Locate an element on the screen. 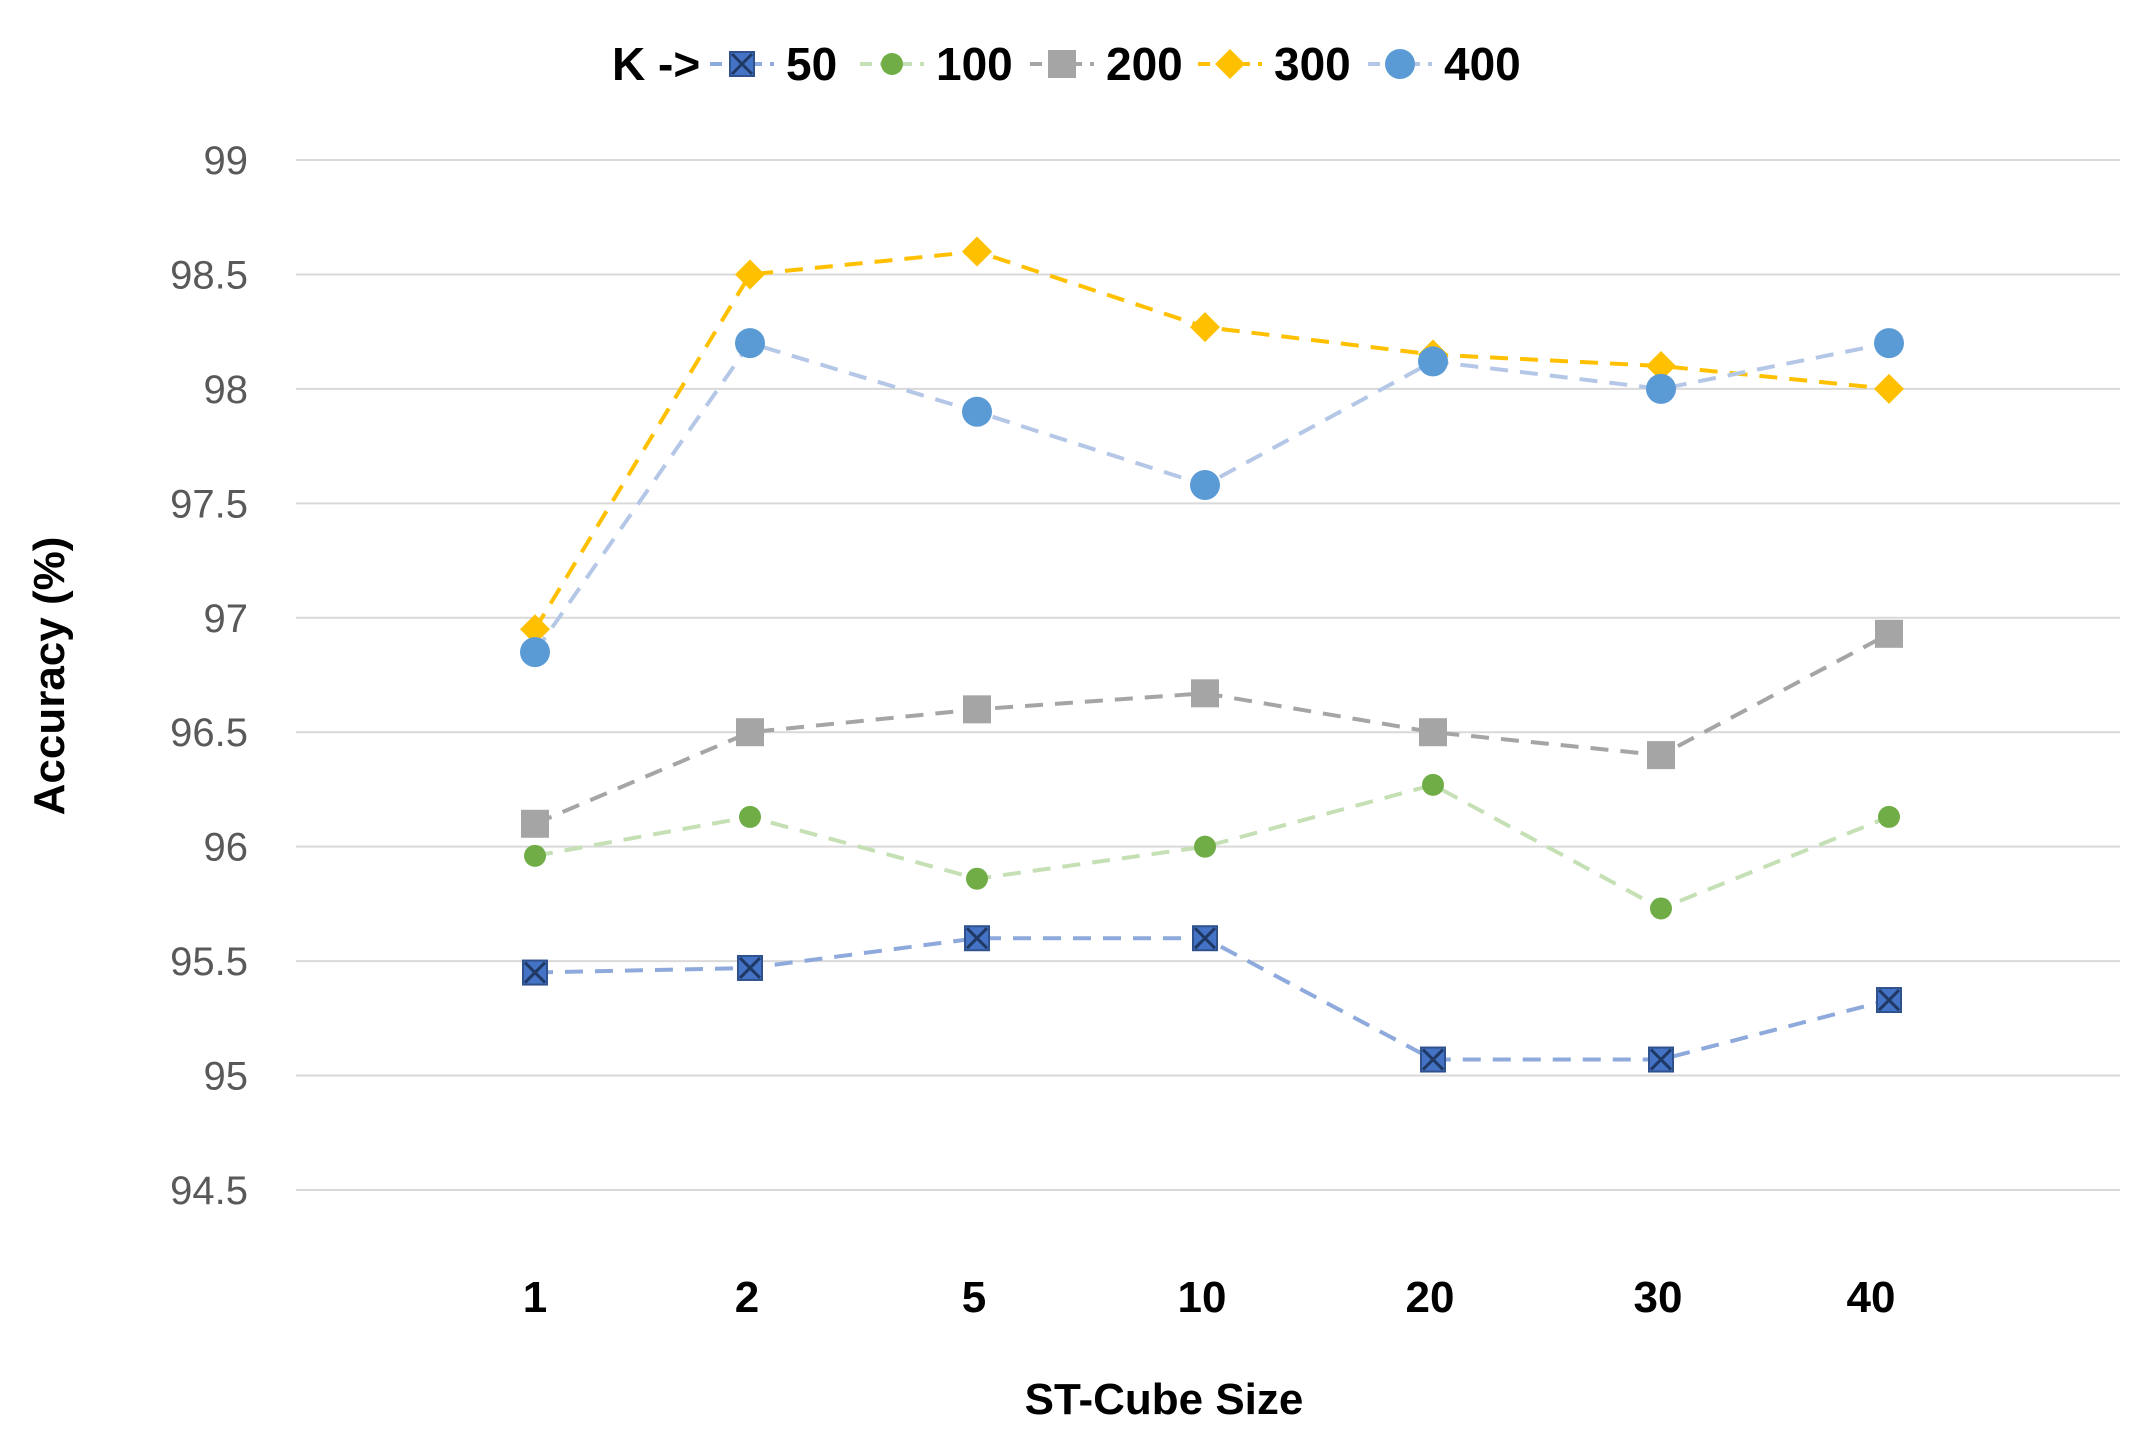 Image resolution: width=2142 pixels, height=1450 pixels. x-axis-title: ST-Cube Size is located at coordinates (1164, 1399).